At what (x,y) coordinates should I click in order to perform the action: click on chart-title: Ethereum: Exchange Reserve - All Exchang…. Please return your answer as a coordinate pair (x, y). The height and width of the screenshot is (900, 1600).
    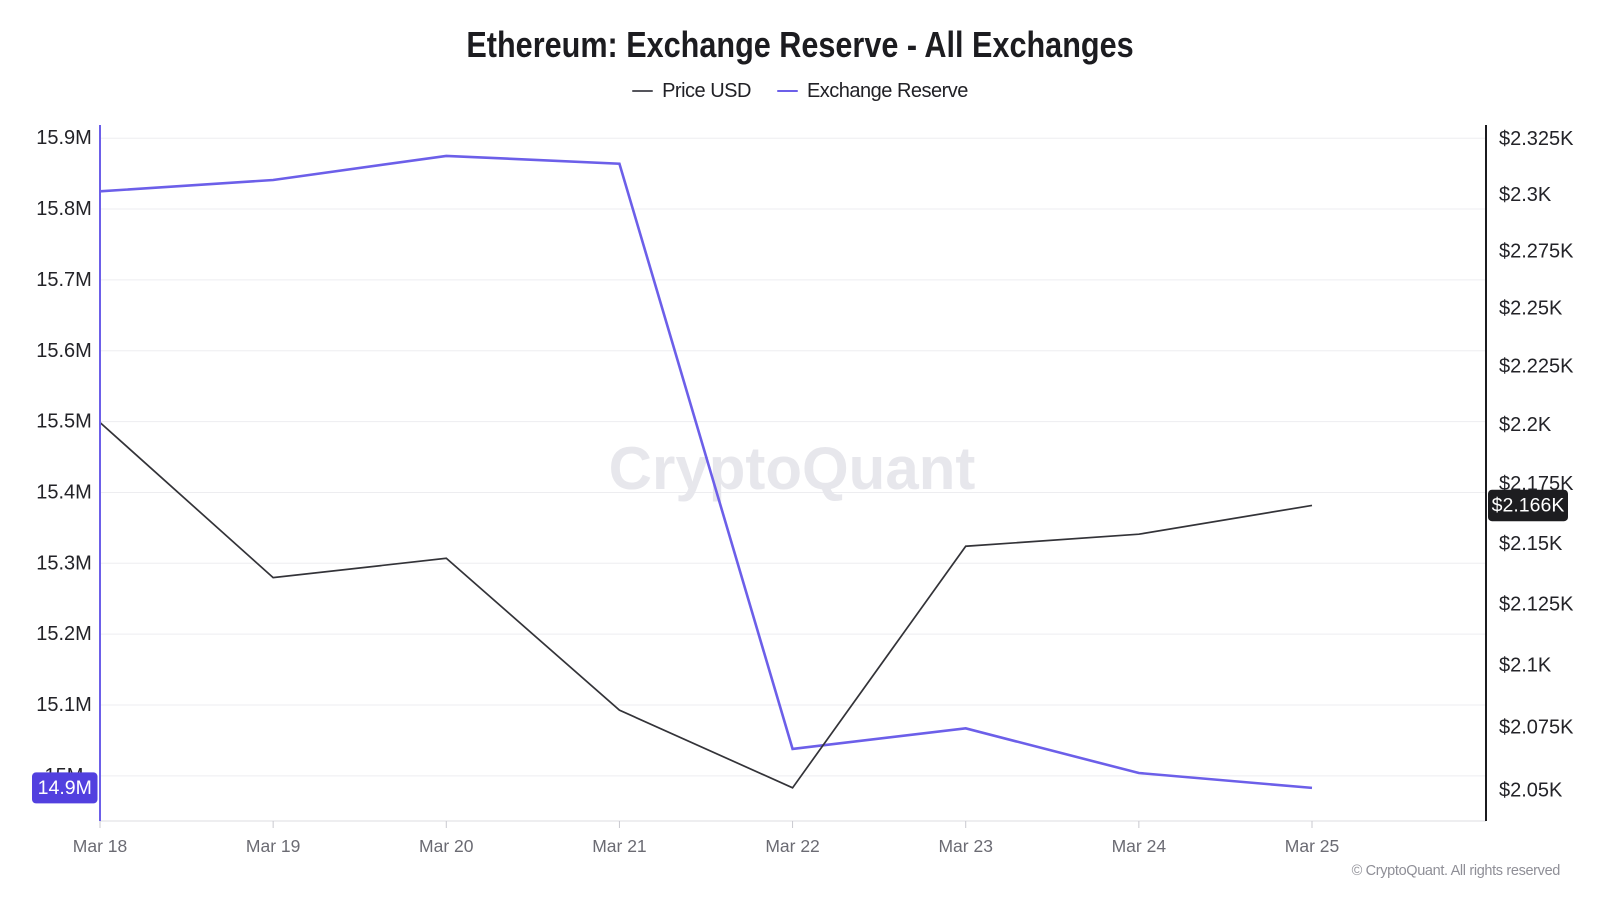
    Looking at the image, I should click on (800, 44).